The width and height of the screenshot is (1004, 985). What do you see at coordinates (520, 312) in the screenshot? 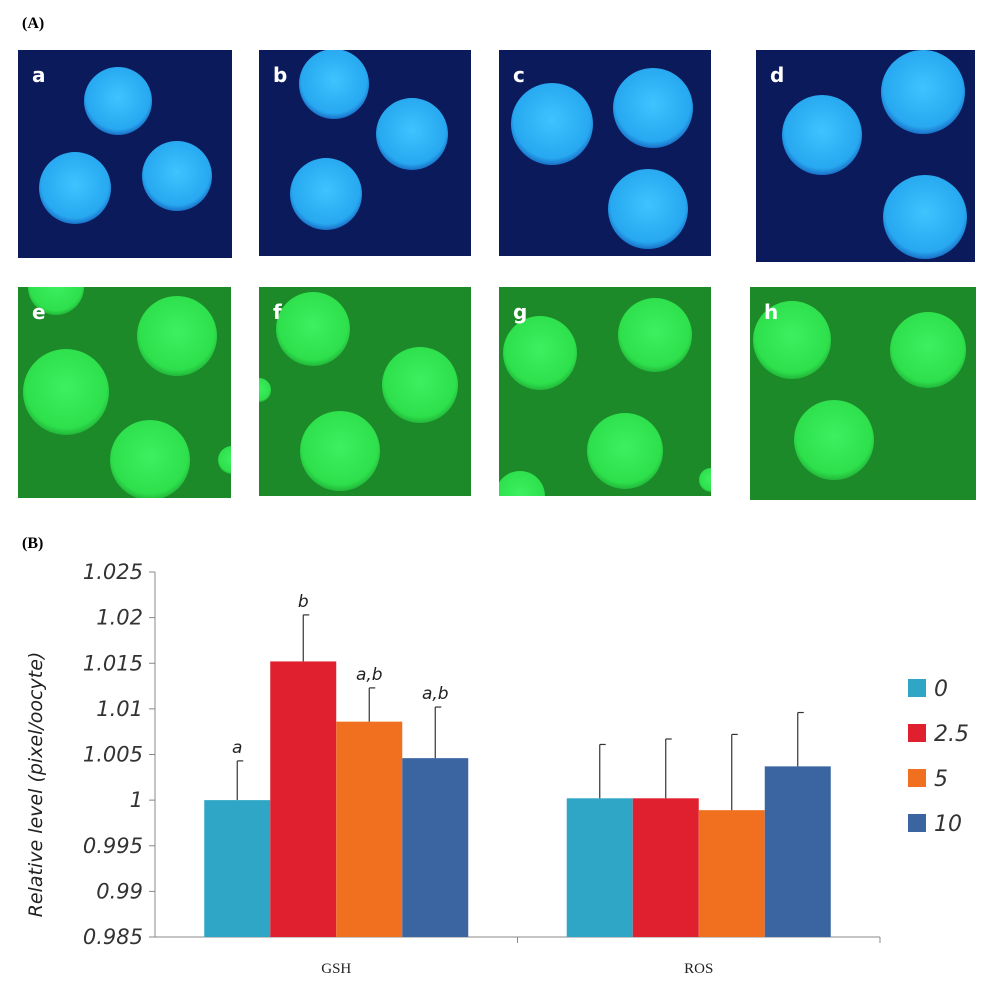
I see `panel-letter: g` at bounding box center [520, 312].